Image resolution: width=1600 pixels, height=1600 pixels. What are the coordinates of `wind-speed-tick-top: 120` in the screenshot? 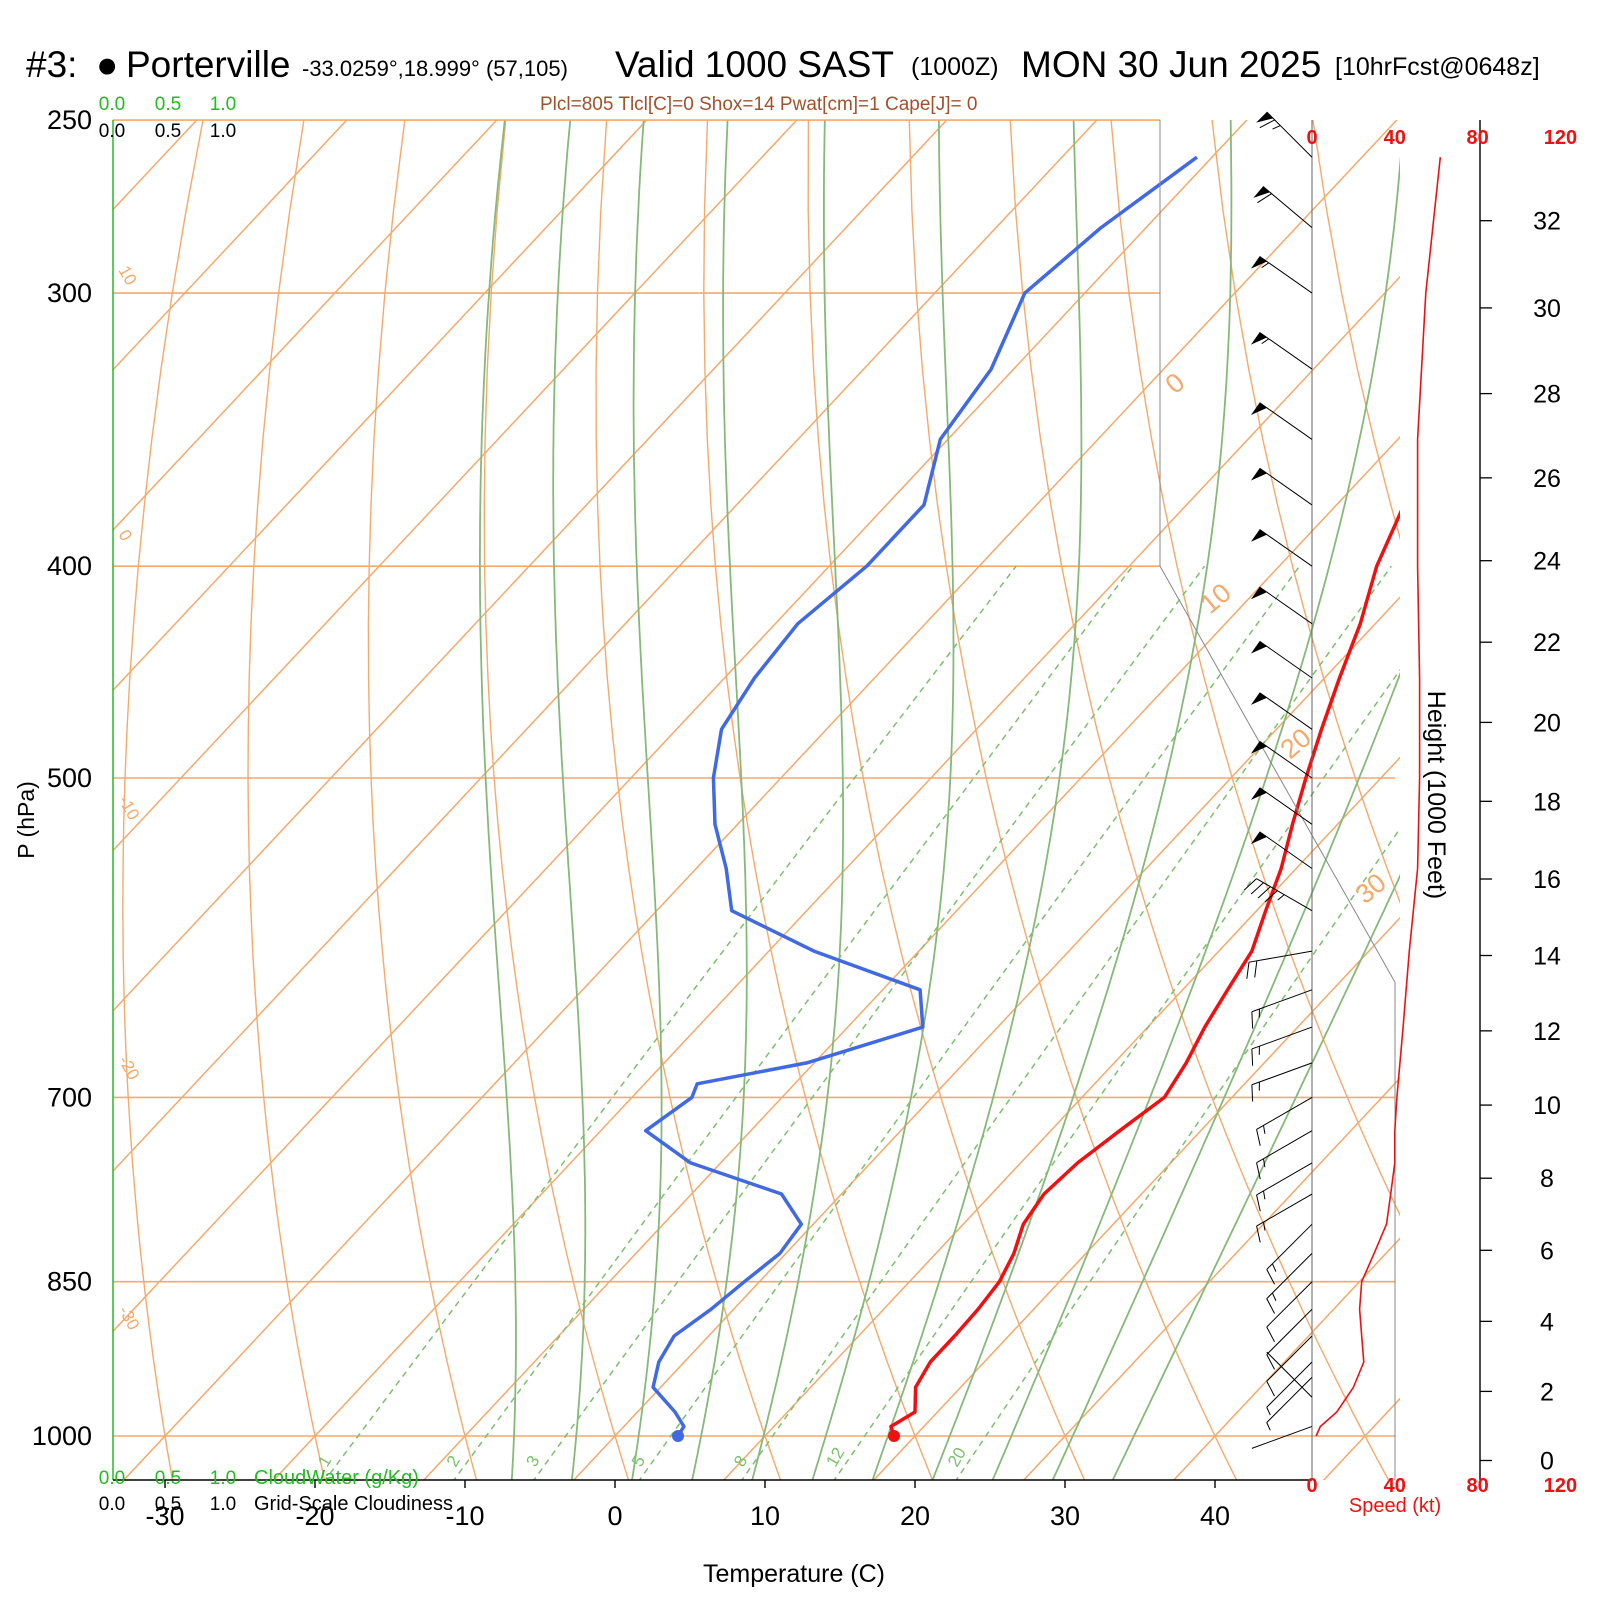 It's located at (1560, 138).